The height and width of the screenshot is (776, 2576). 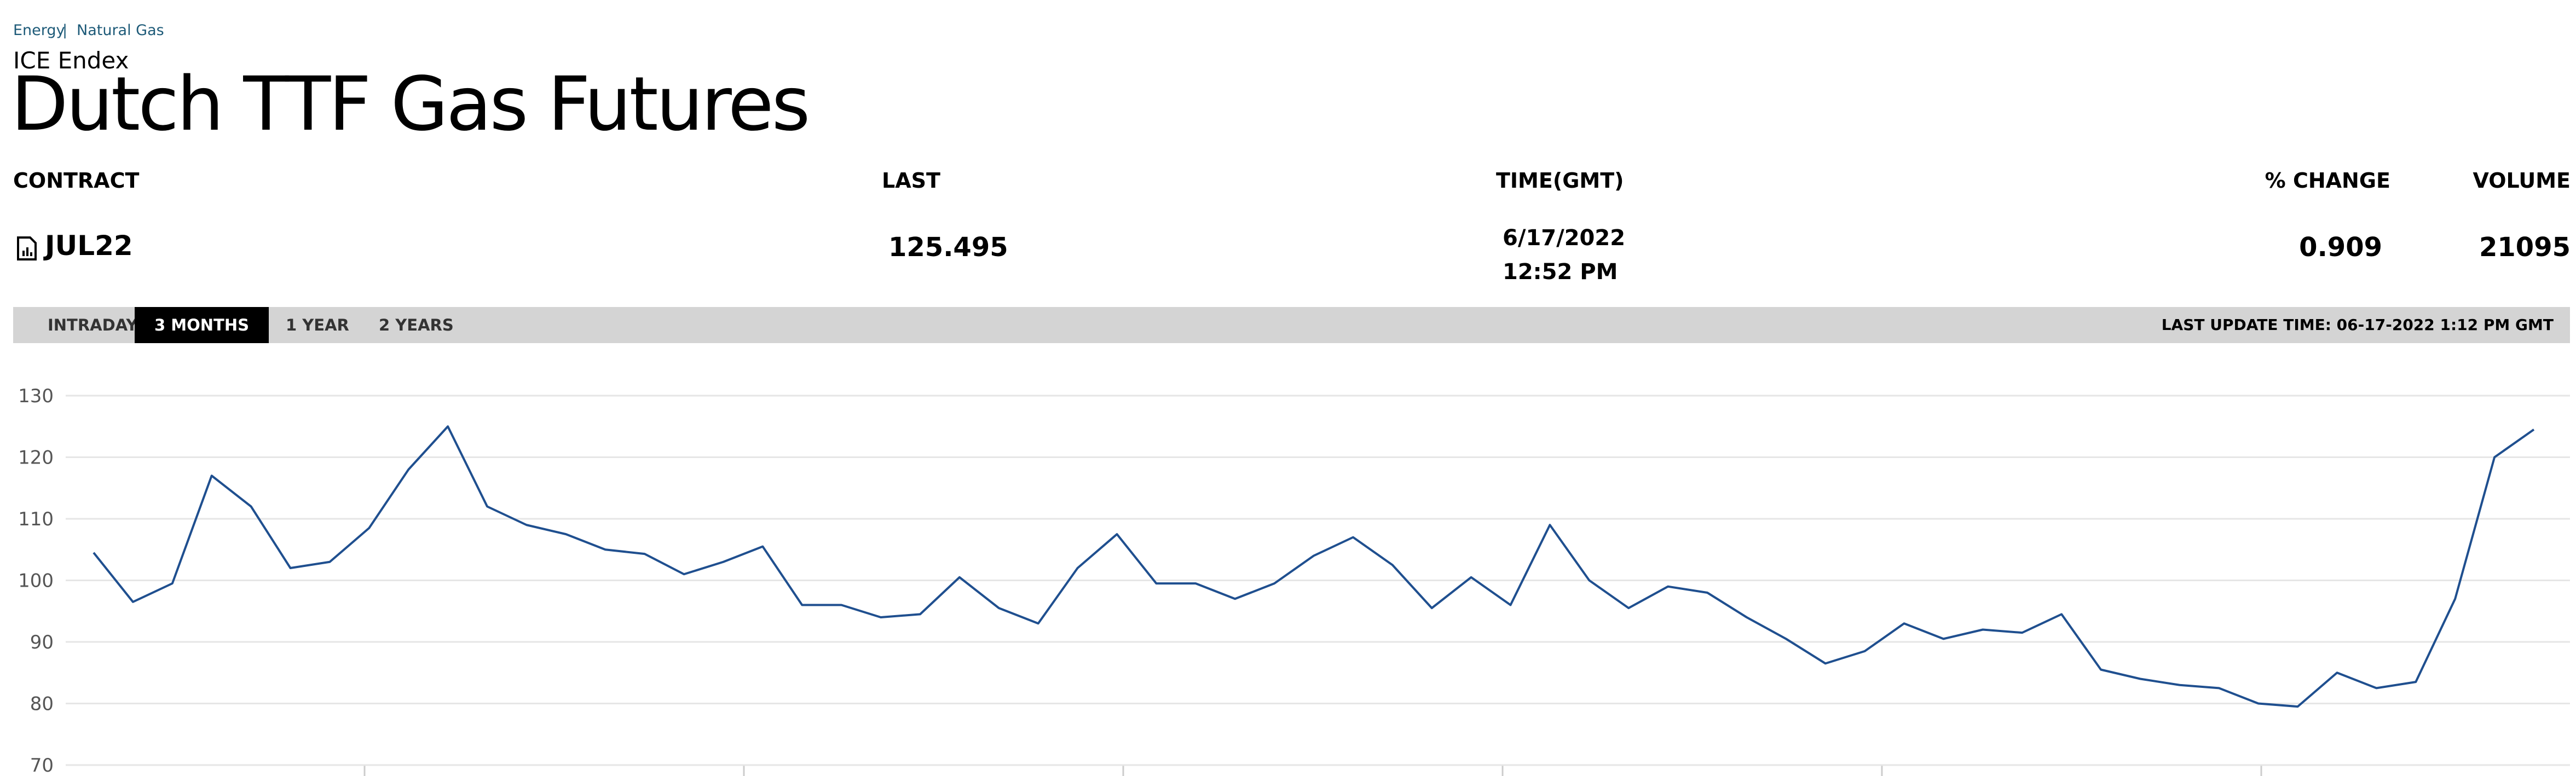 I want to click on last-price: 125.495, so click(x=948, y=247).